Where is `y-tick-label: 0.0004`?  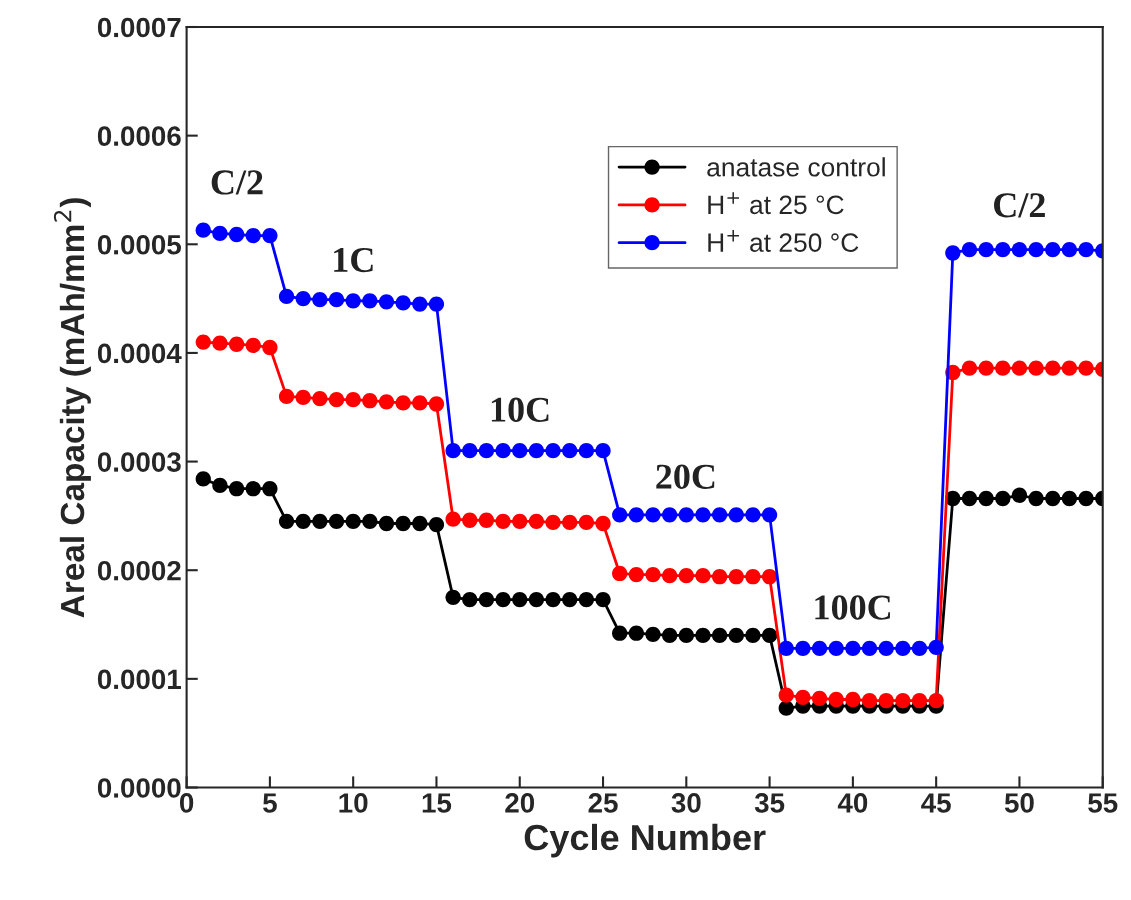
y-tick-label: 0.0004 is located at coordinates (139, 353).